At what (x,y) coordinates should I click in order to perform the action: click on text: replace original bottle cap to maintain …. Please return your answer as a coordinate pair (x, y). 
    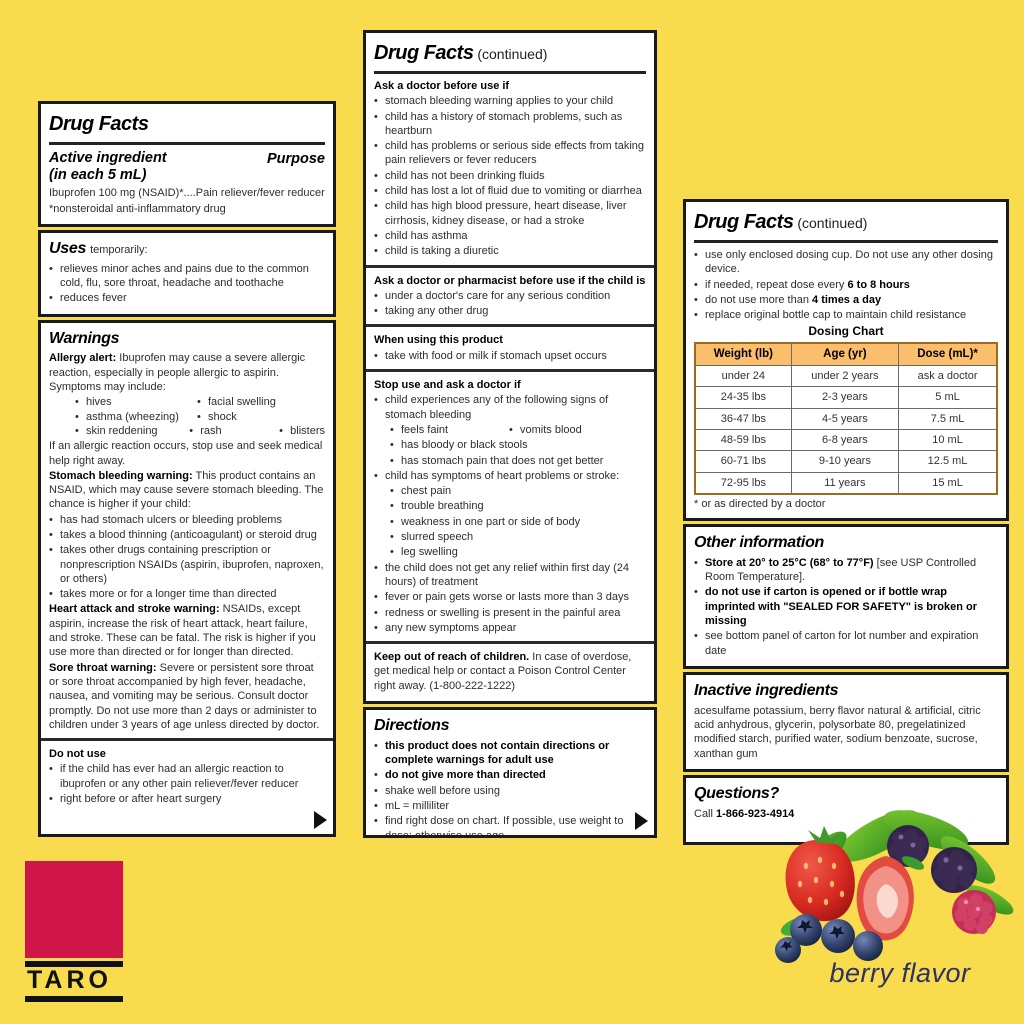
    Looking at the image, I should click on (836, 315).